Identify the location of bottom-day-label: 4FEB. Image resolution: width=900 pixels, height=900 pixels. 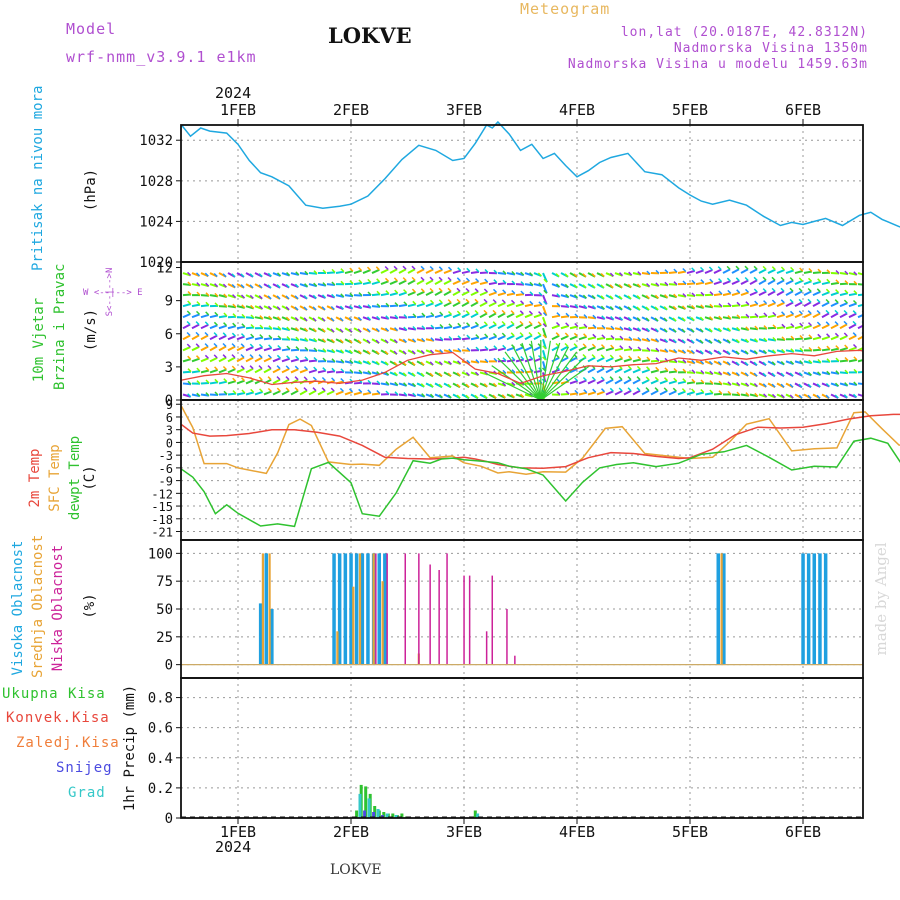
(577, 832).